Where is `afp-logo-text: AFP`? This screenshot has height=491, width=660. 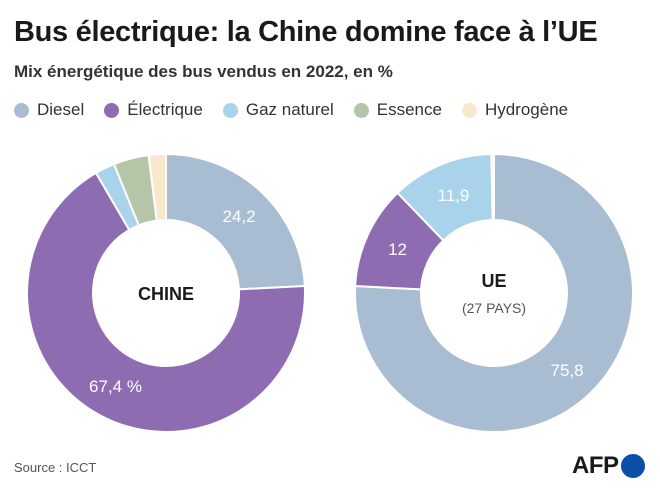 afp-logo-text: AFP is located at coordinates (595, 465).